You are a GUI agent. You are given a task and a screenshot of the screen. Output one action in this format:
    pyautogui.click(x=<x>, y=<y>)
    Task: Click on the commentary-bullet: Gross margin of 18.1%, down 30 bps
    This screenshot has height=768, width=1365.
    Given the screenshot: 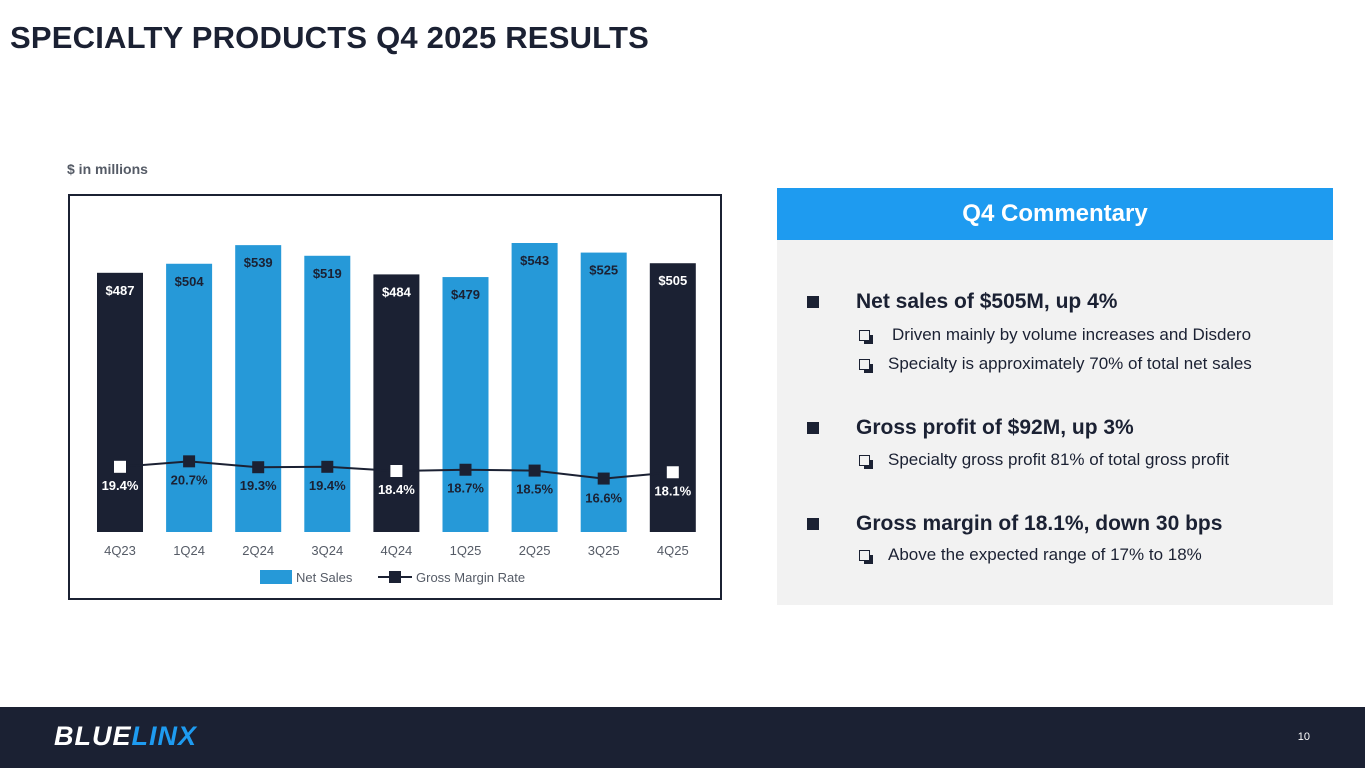 What is the action you would take?
    pyautogui.click(x=1014, y=524)
    